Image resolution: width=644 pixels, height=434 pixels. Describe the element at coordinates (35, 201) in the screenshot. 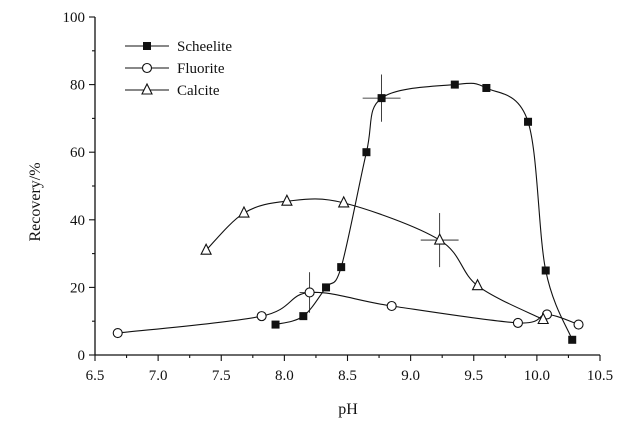

I see `y-axis-title: Recovery/%` at that location.